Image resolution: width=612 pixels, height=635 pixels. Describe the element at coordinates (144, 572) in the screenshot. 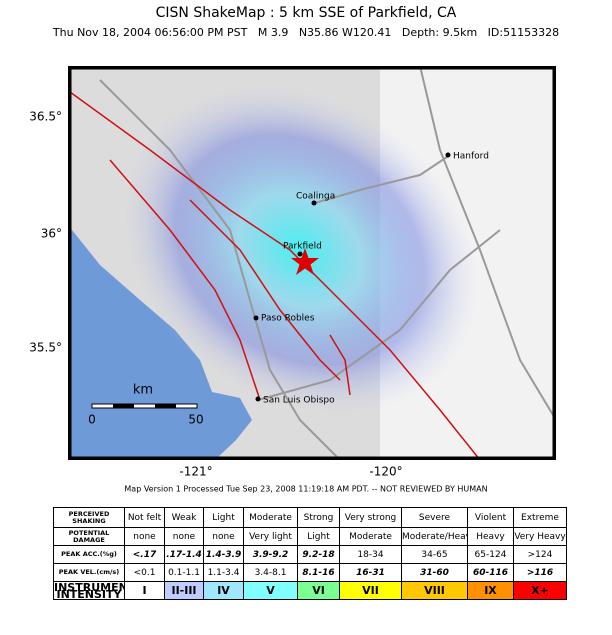

I see `legend-cell: <0.1` at that location.